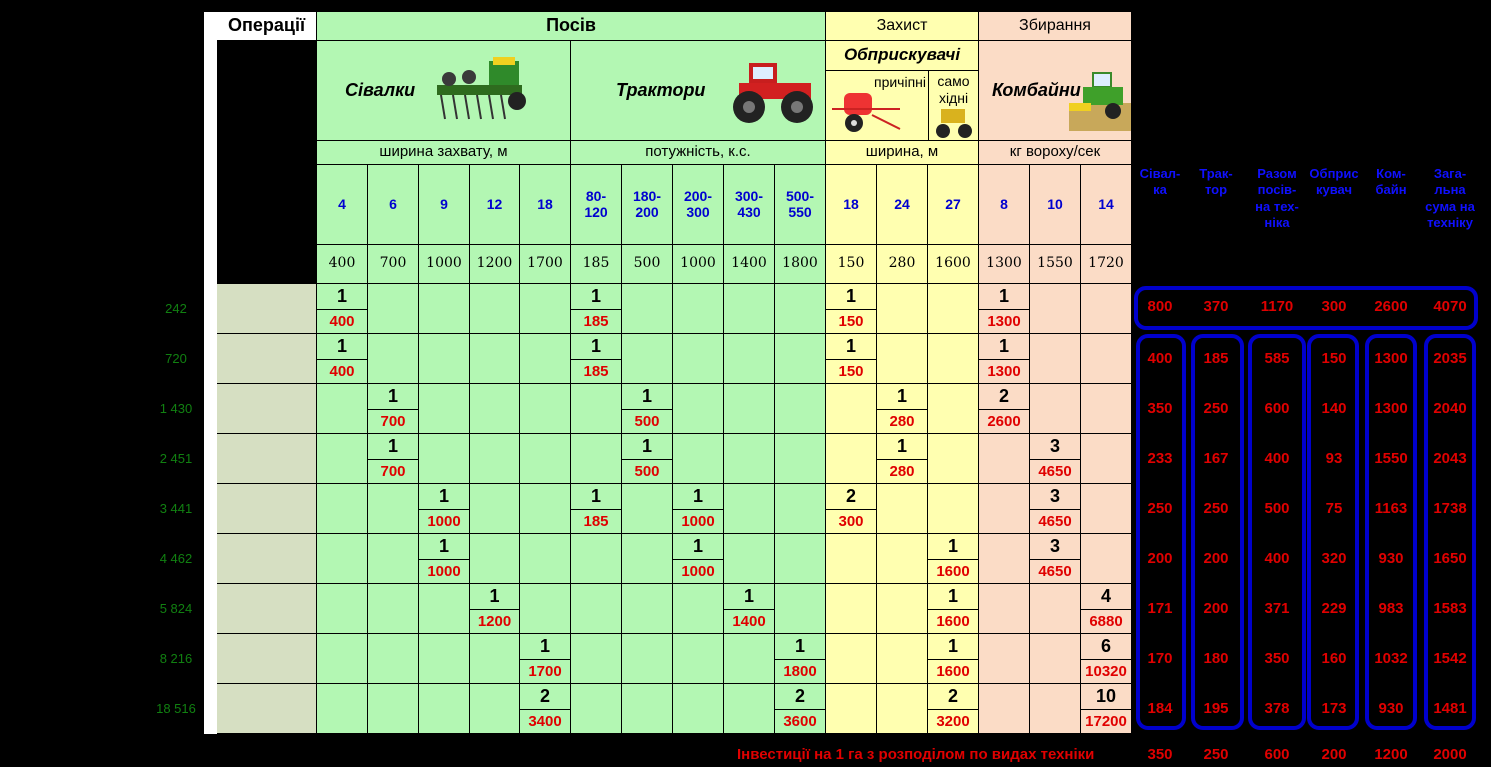 The image size is (1491, 767). I want to click on summary-value: 1481, so click(1450, 708).